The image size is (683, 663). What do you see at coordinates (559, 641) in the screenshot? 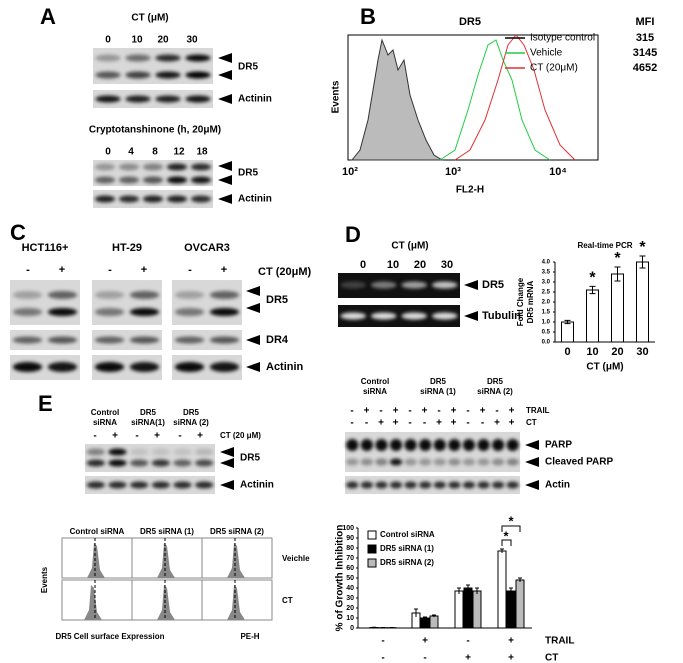
I see `row-label: TRAIL` at bounding box center [559, 641].